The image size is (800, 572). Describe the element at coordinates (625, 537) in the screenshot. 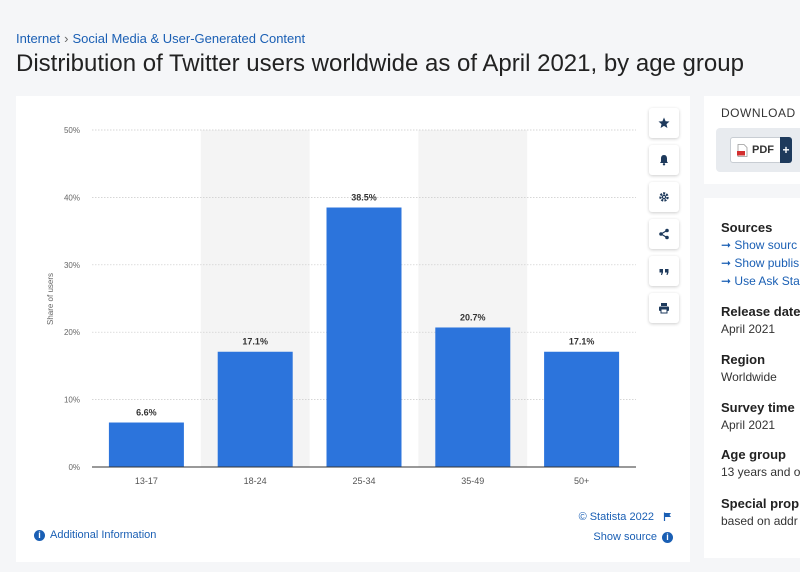

I see `show-source-label: Show source` at that location.